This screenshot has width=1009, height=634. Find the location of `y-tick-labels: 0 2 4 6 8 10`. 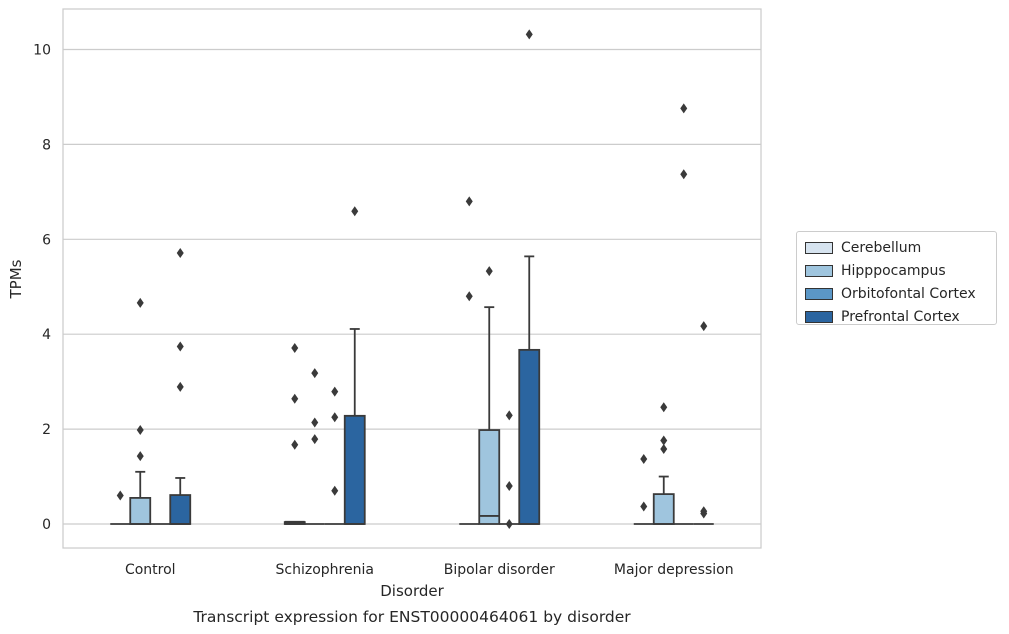

y-tick-labels: 0 2 4 6 8 10 is located at coordinates (42, 288).